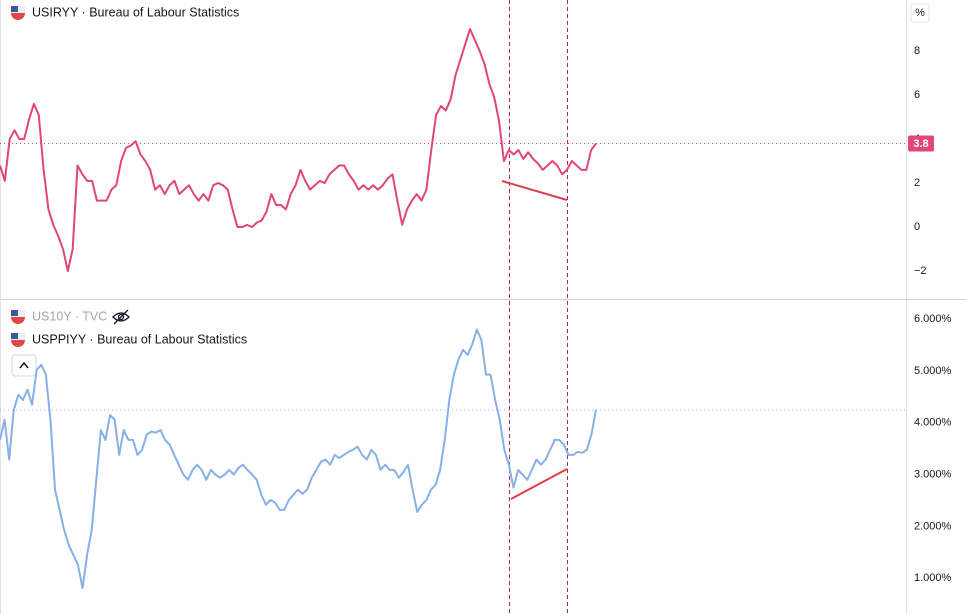  I want to click on y-tick-label: 1.000%, so click(933, 578).